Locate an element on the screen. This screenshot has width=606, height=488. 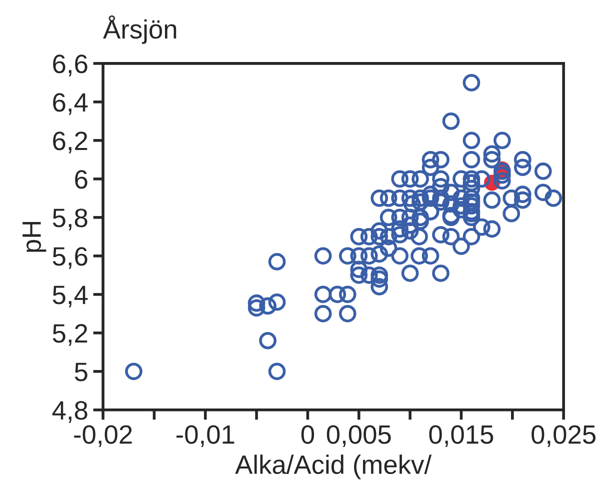
x-tick-label: -0,01 is located at coordinates (205, 436).